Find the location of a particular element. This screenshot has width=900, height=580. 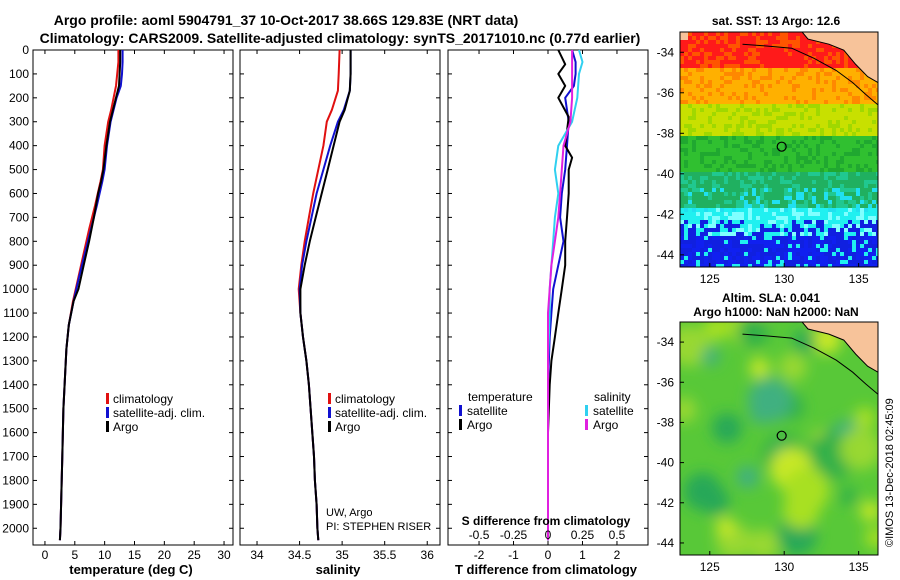

sst-map-frame is located at coordinates (779, 149).